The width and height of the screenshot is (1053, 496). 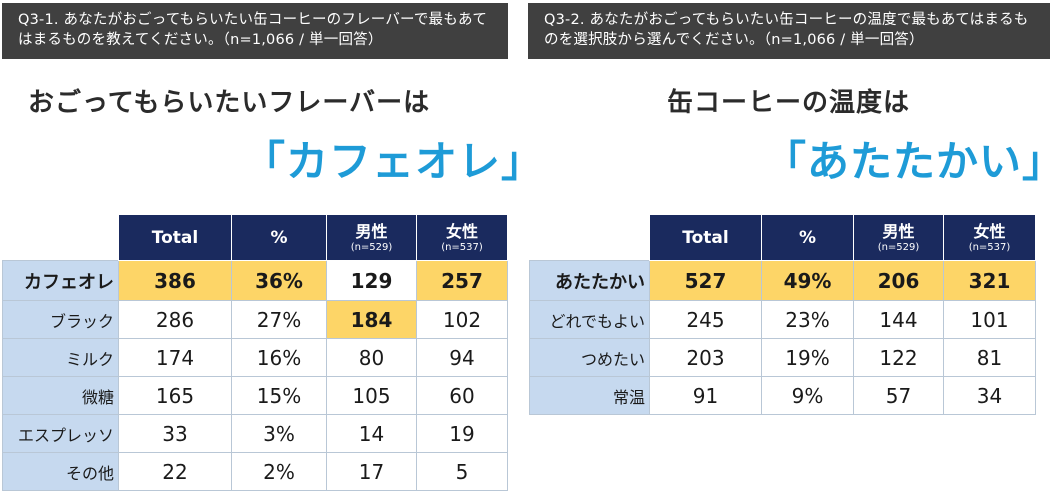 I want to click on row-label: エスプレッソ, so click(x=60, y=433).